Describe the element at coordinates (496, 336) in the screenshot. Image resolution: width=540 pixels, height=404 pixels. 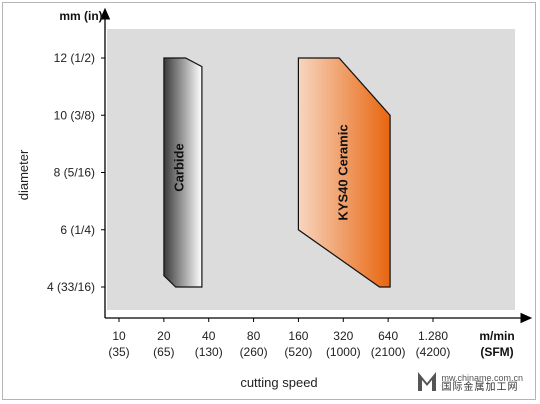
I see `x-unit-label: m/min` at that location.